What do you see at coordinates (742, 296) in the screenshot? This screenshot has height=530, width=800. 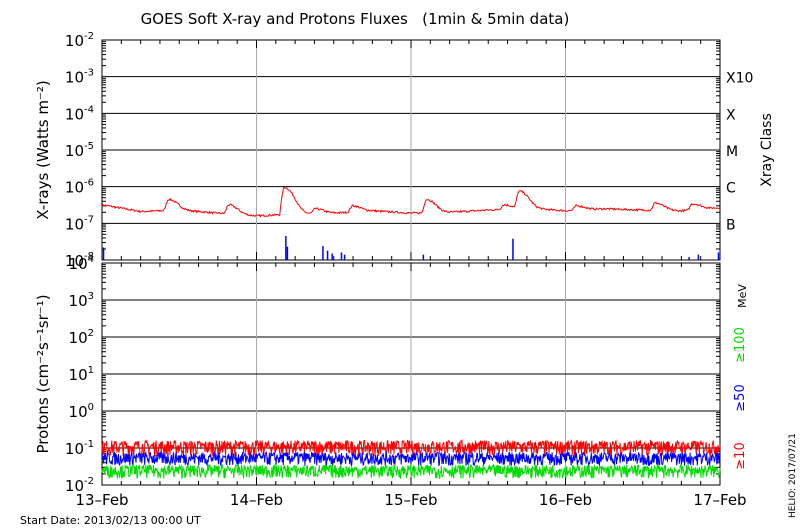 I see `proton-unit-label: MeV` at bounding box center [742, 296].